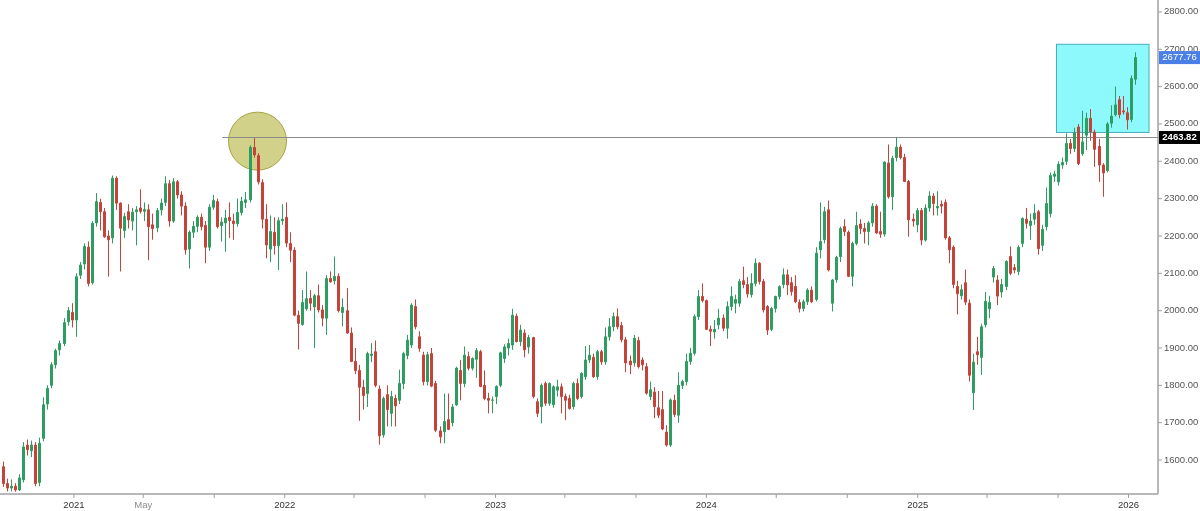  Describe the element at coordinates (1181, 422) in the screenshot. I see `y-tick-label: 1700.00` at that location.